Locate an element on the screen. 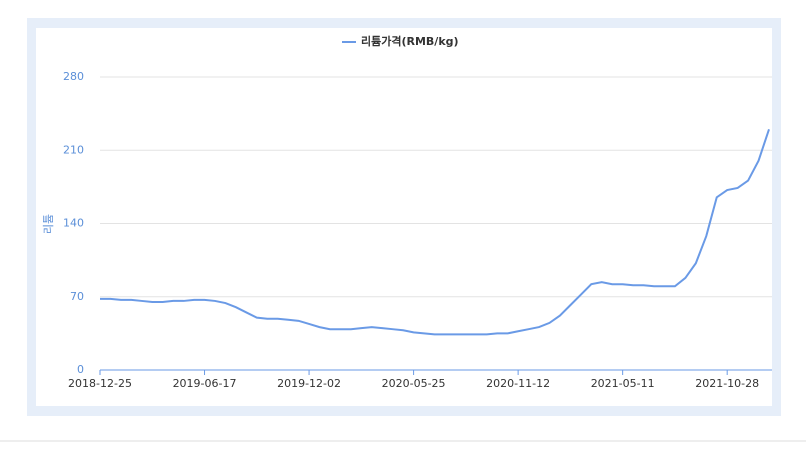 The height and width of the screenshot is (450, 806). y-tick-label: 70 is located at coordinates (77, 296).